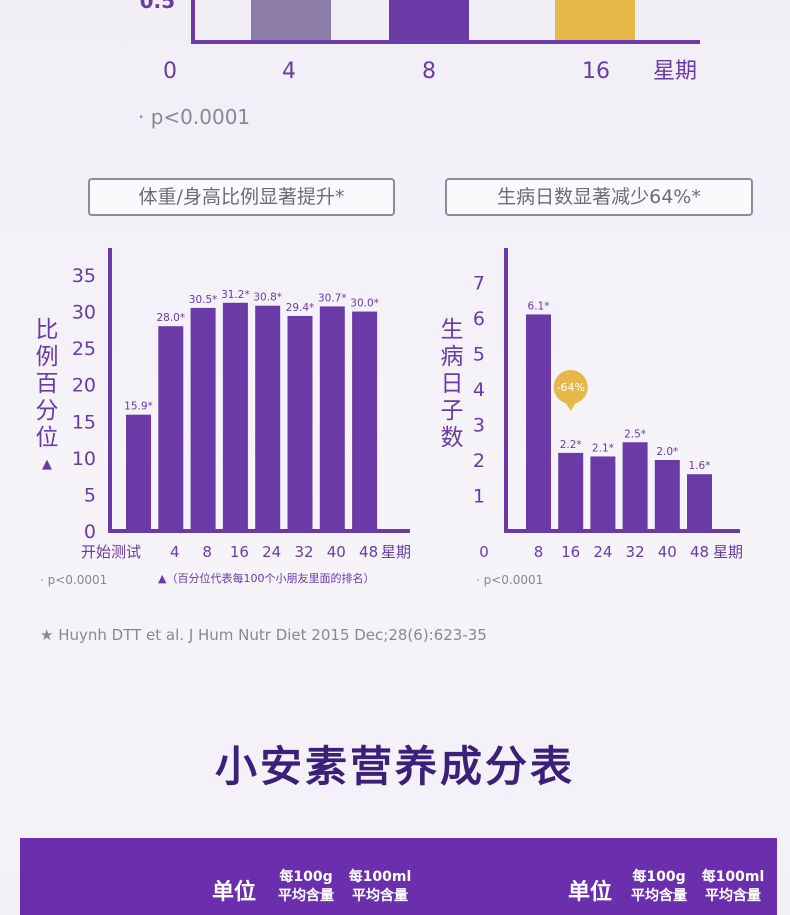 Image resolution: width=790 pixels, height=915 pixels. What do you see at coordinates (47, 464) in the screenshot?
I see `y-axis-label-marker: ▲` at bounding box center [47, 464].